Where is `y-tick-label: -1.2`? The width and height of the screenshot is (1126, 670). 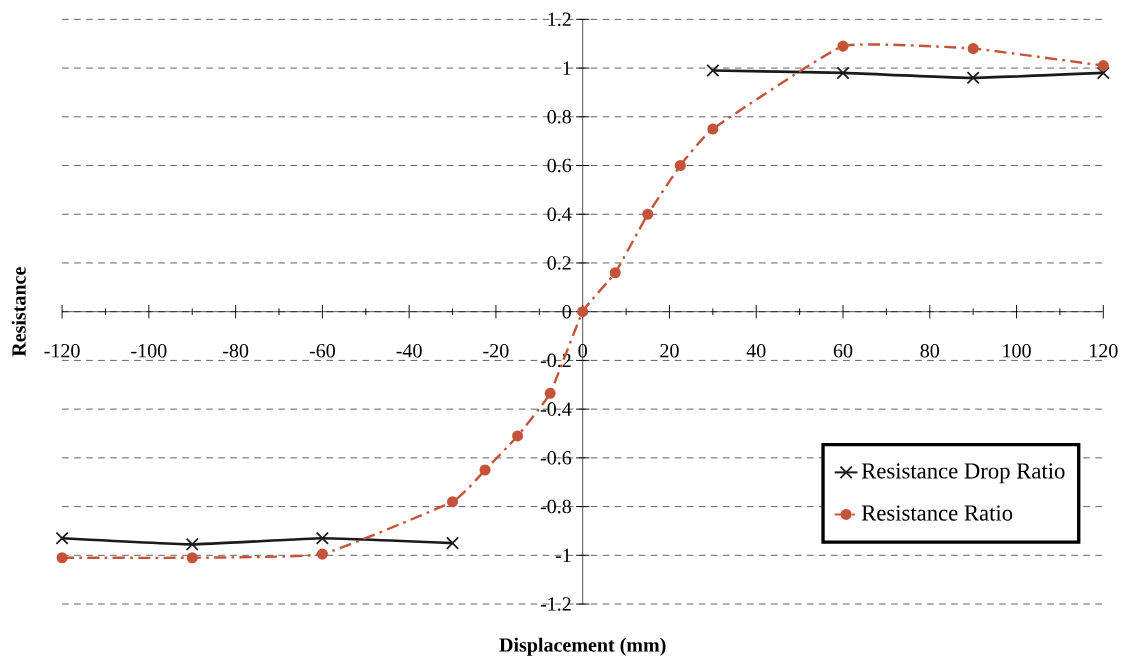 y-tick-label: -1.2 is located at coordinates (555, 604).